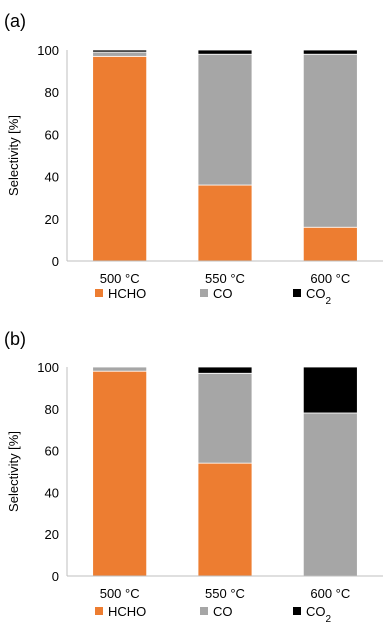 This screenshot has height=631, width=390. I want to click on panel-label: (a), so click(15, 21).